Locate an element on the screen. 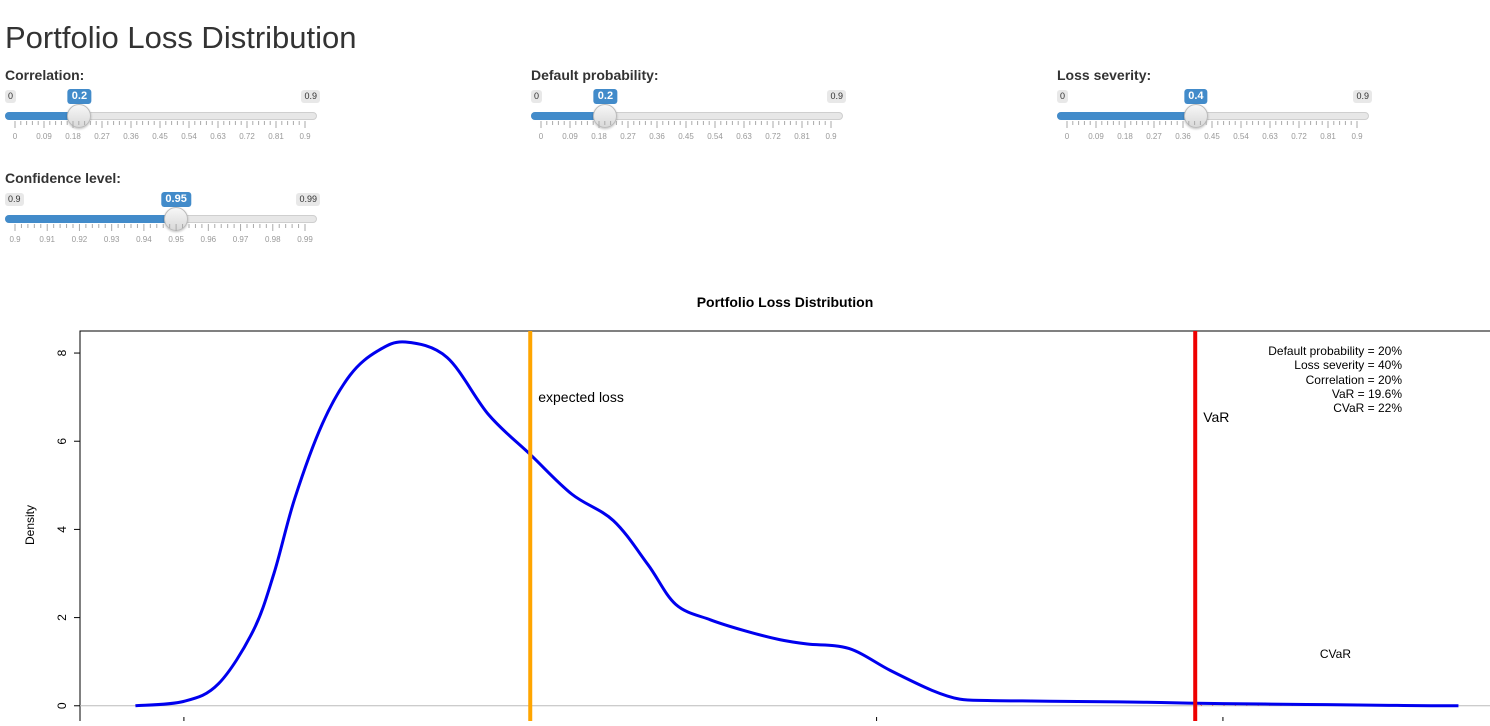 The image size is (1490, 726). expected-loss-label: expected loss is located at coordinates (581, 397).